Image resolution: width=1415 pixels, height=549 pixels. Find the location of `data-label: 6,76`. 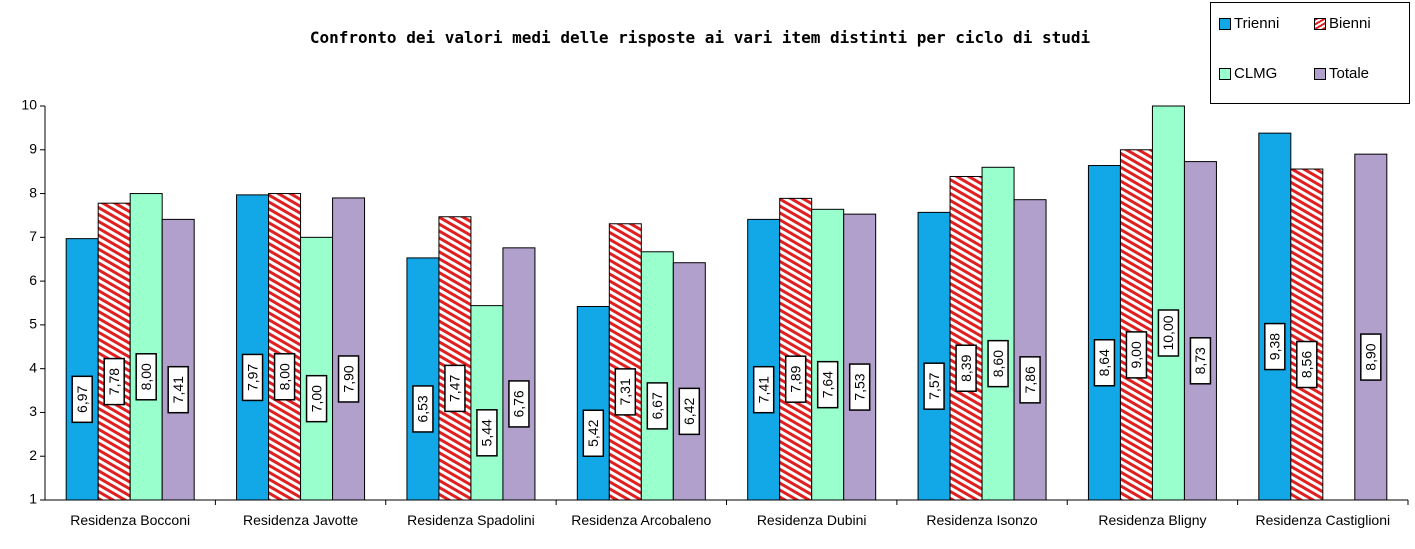

data-label: 6,76 is located at coordinates (519, 403).